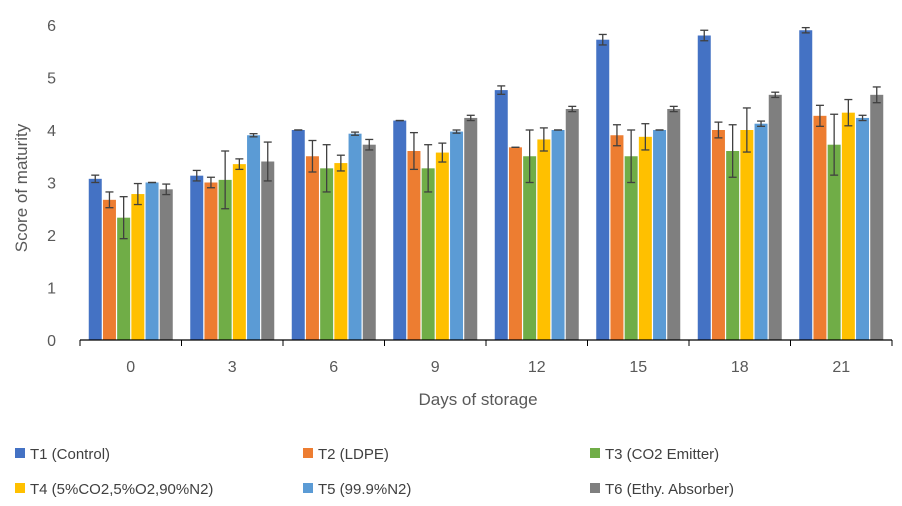 This screenshot has height=506, width=902. I want to click on x-tick-label: 18, so click(740, 367).